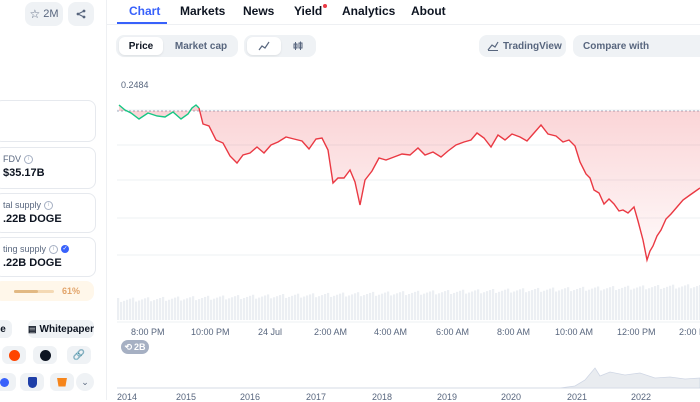  I want to click on tab-chart: Chart, so click(145, 11).